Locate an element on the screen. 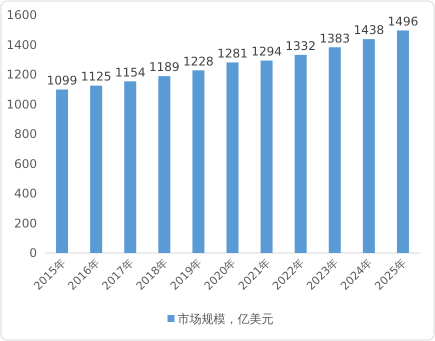  y-tick-label: 200 is located at coordinates (25, 223).